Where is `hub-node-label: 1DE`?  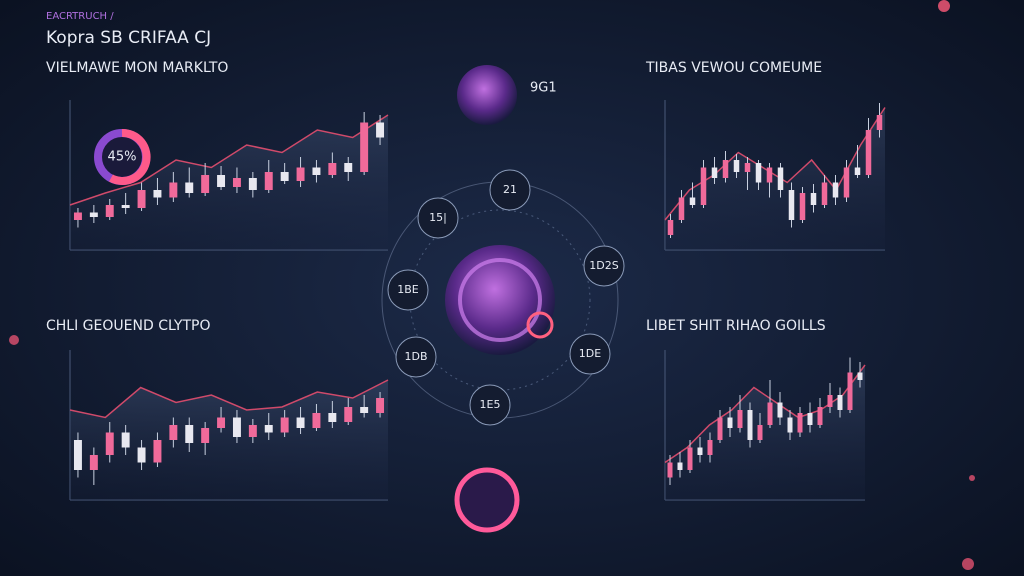
hub-node-label: 1DE is located at coordinates (590, 353).